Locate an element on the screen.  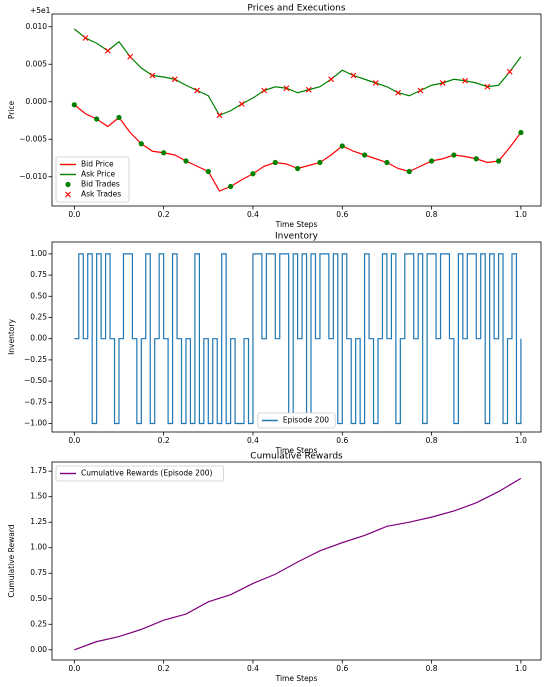
y-tick-label: 1.25 is located at coordinates (38, 521).